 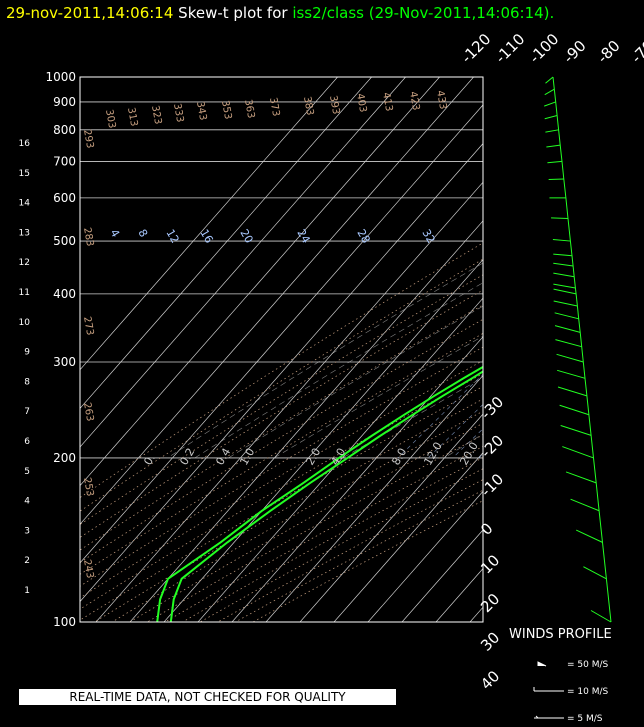 I want to click on legend-label-50: = 50 M/S, so click(x=588, y=665).